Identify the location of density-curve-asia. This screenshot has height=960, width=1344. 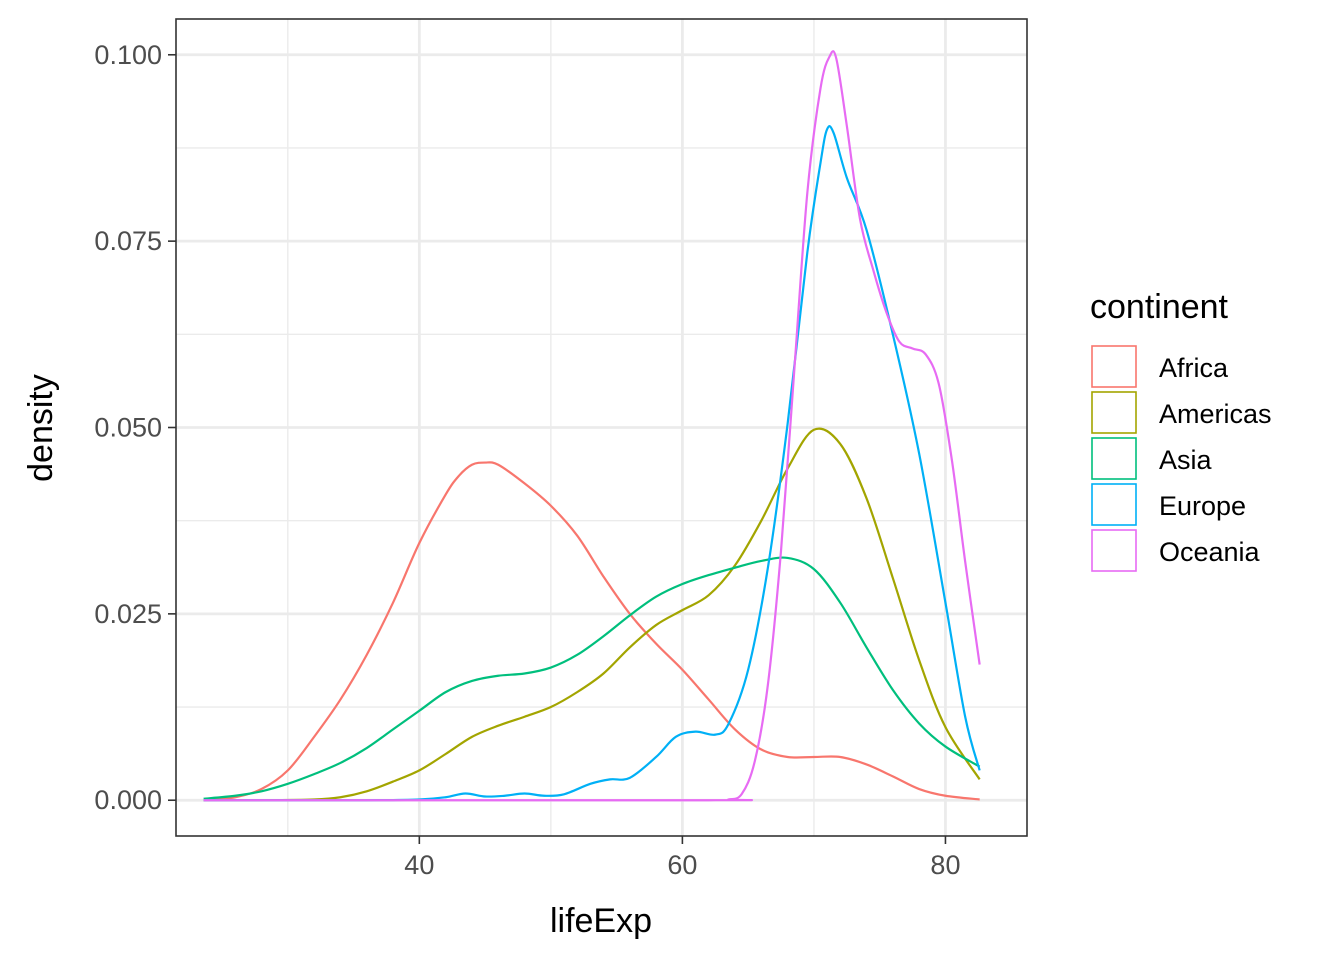
(592, 678).